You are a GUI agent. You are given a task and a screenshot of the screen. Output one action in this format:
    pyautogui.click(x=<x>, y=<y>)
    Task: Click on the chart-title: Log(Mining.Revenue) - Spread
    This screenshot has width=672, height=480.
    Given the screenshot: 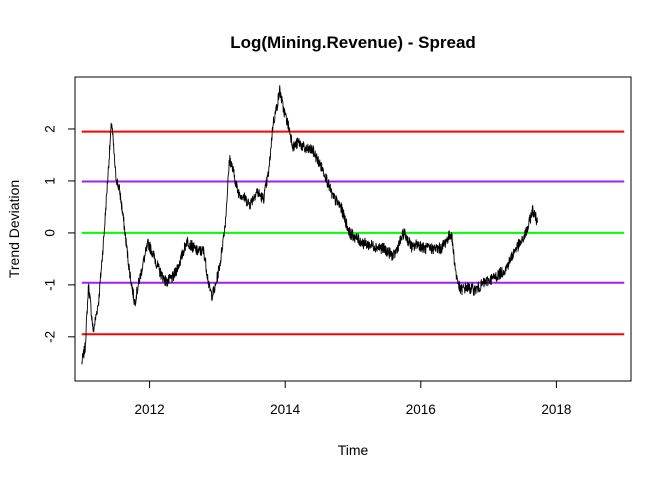 What is the action you would take?
    pyautogui.click(x=353, y=42)
    